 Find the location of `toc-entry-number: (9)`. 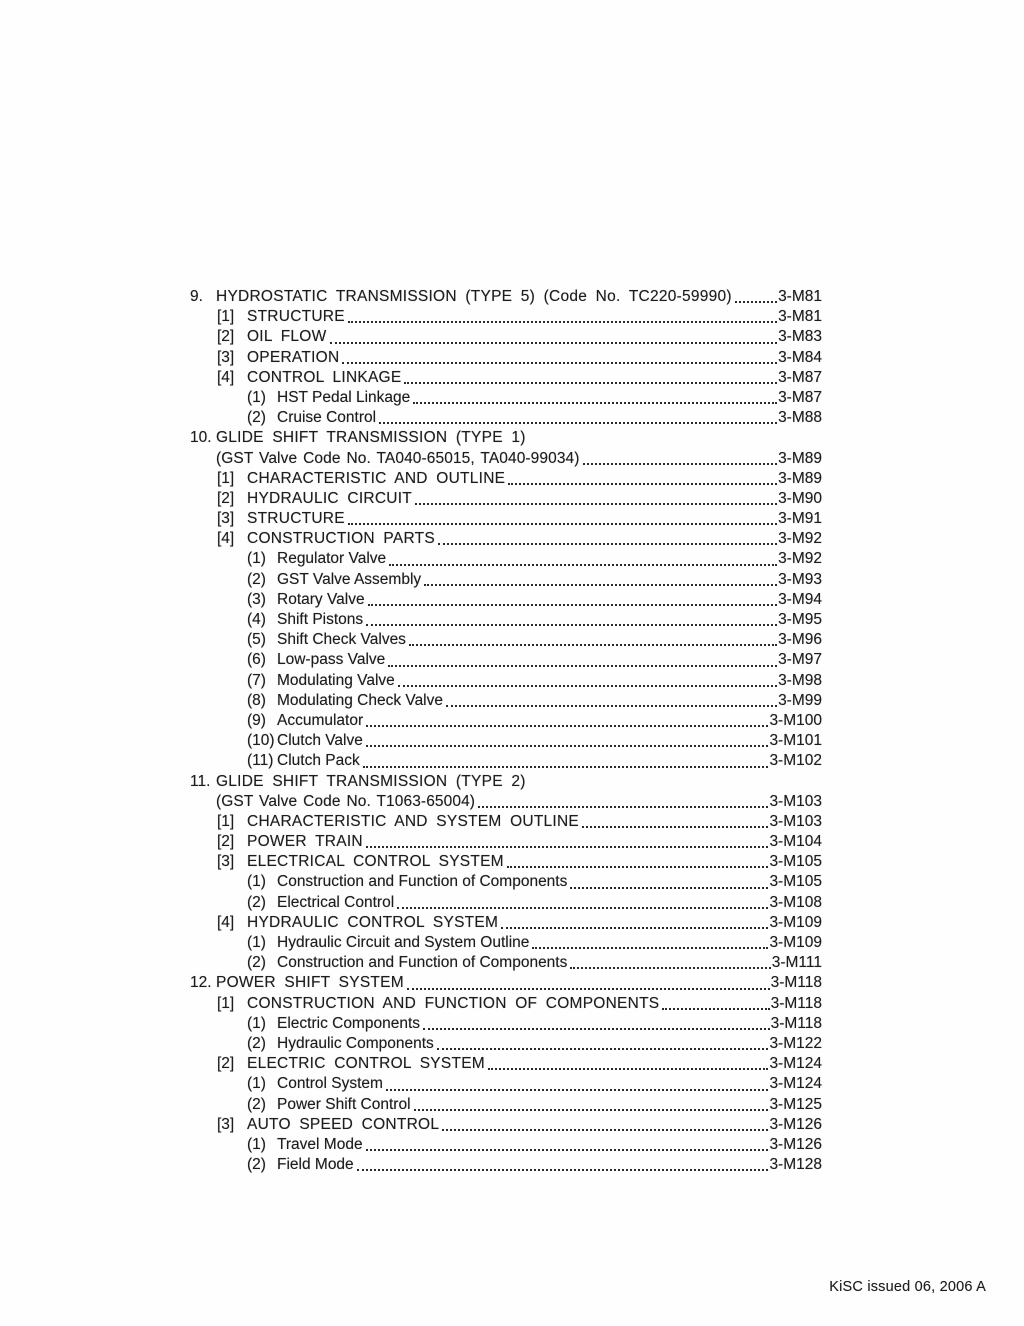

toc-entry-number: (9) is located at coordinates (256, 720).